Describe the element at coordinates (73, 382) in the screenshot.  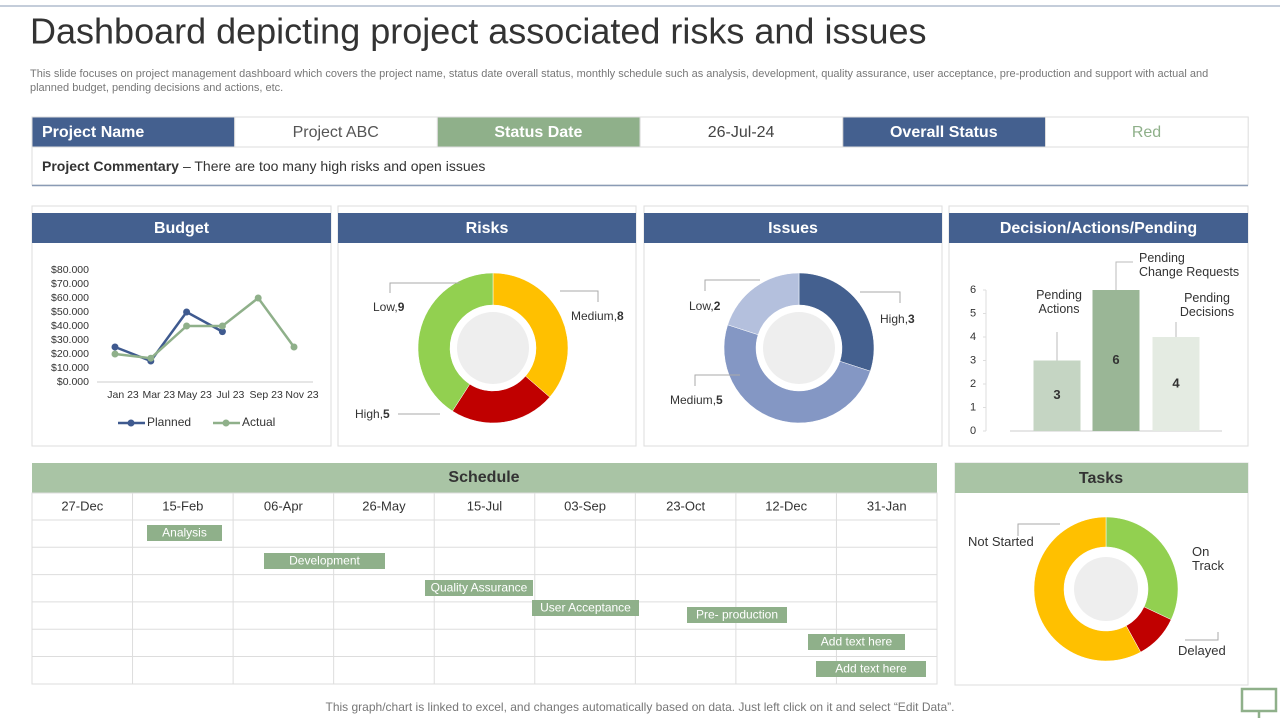
I see `y-tick-label: $0.000` at that location.